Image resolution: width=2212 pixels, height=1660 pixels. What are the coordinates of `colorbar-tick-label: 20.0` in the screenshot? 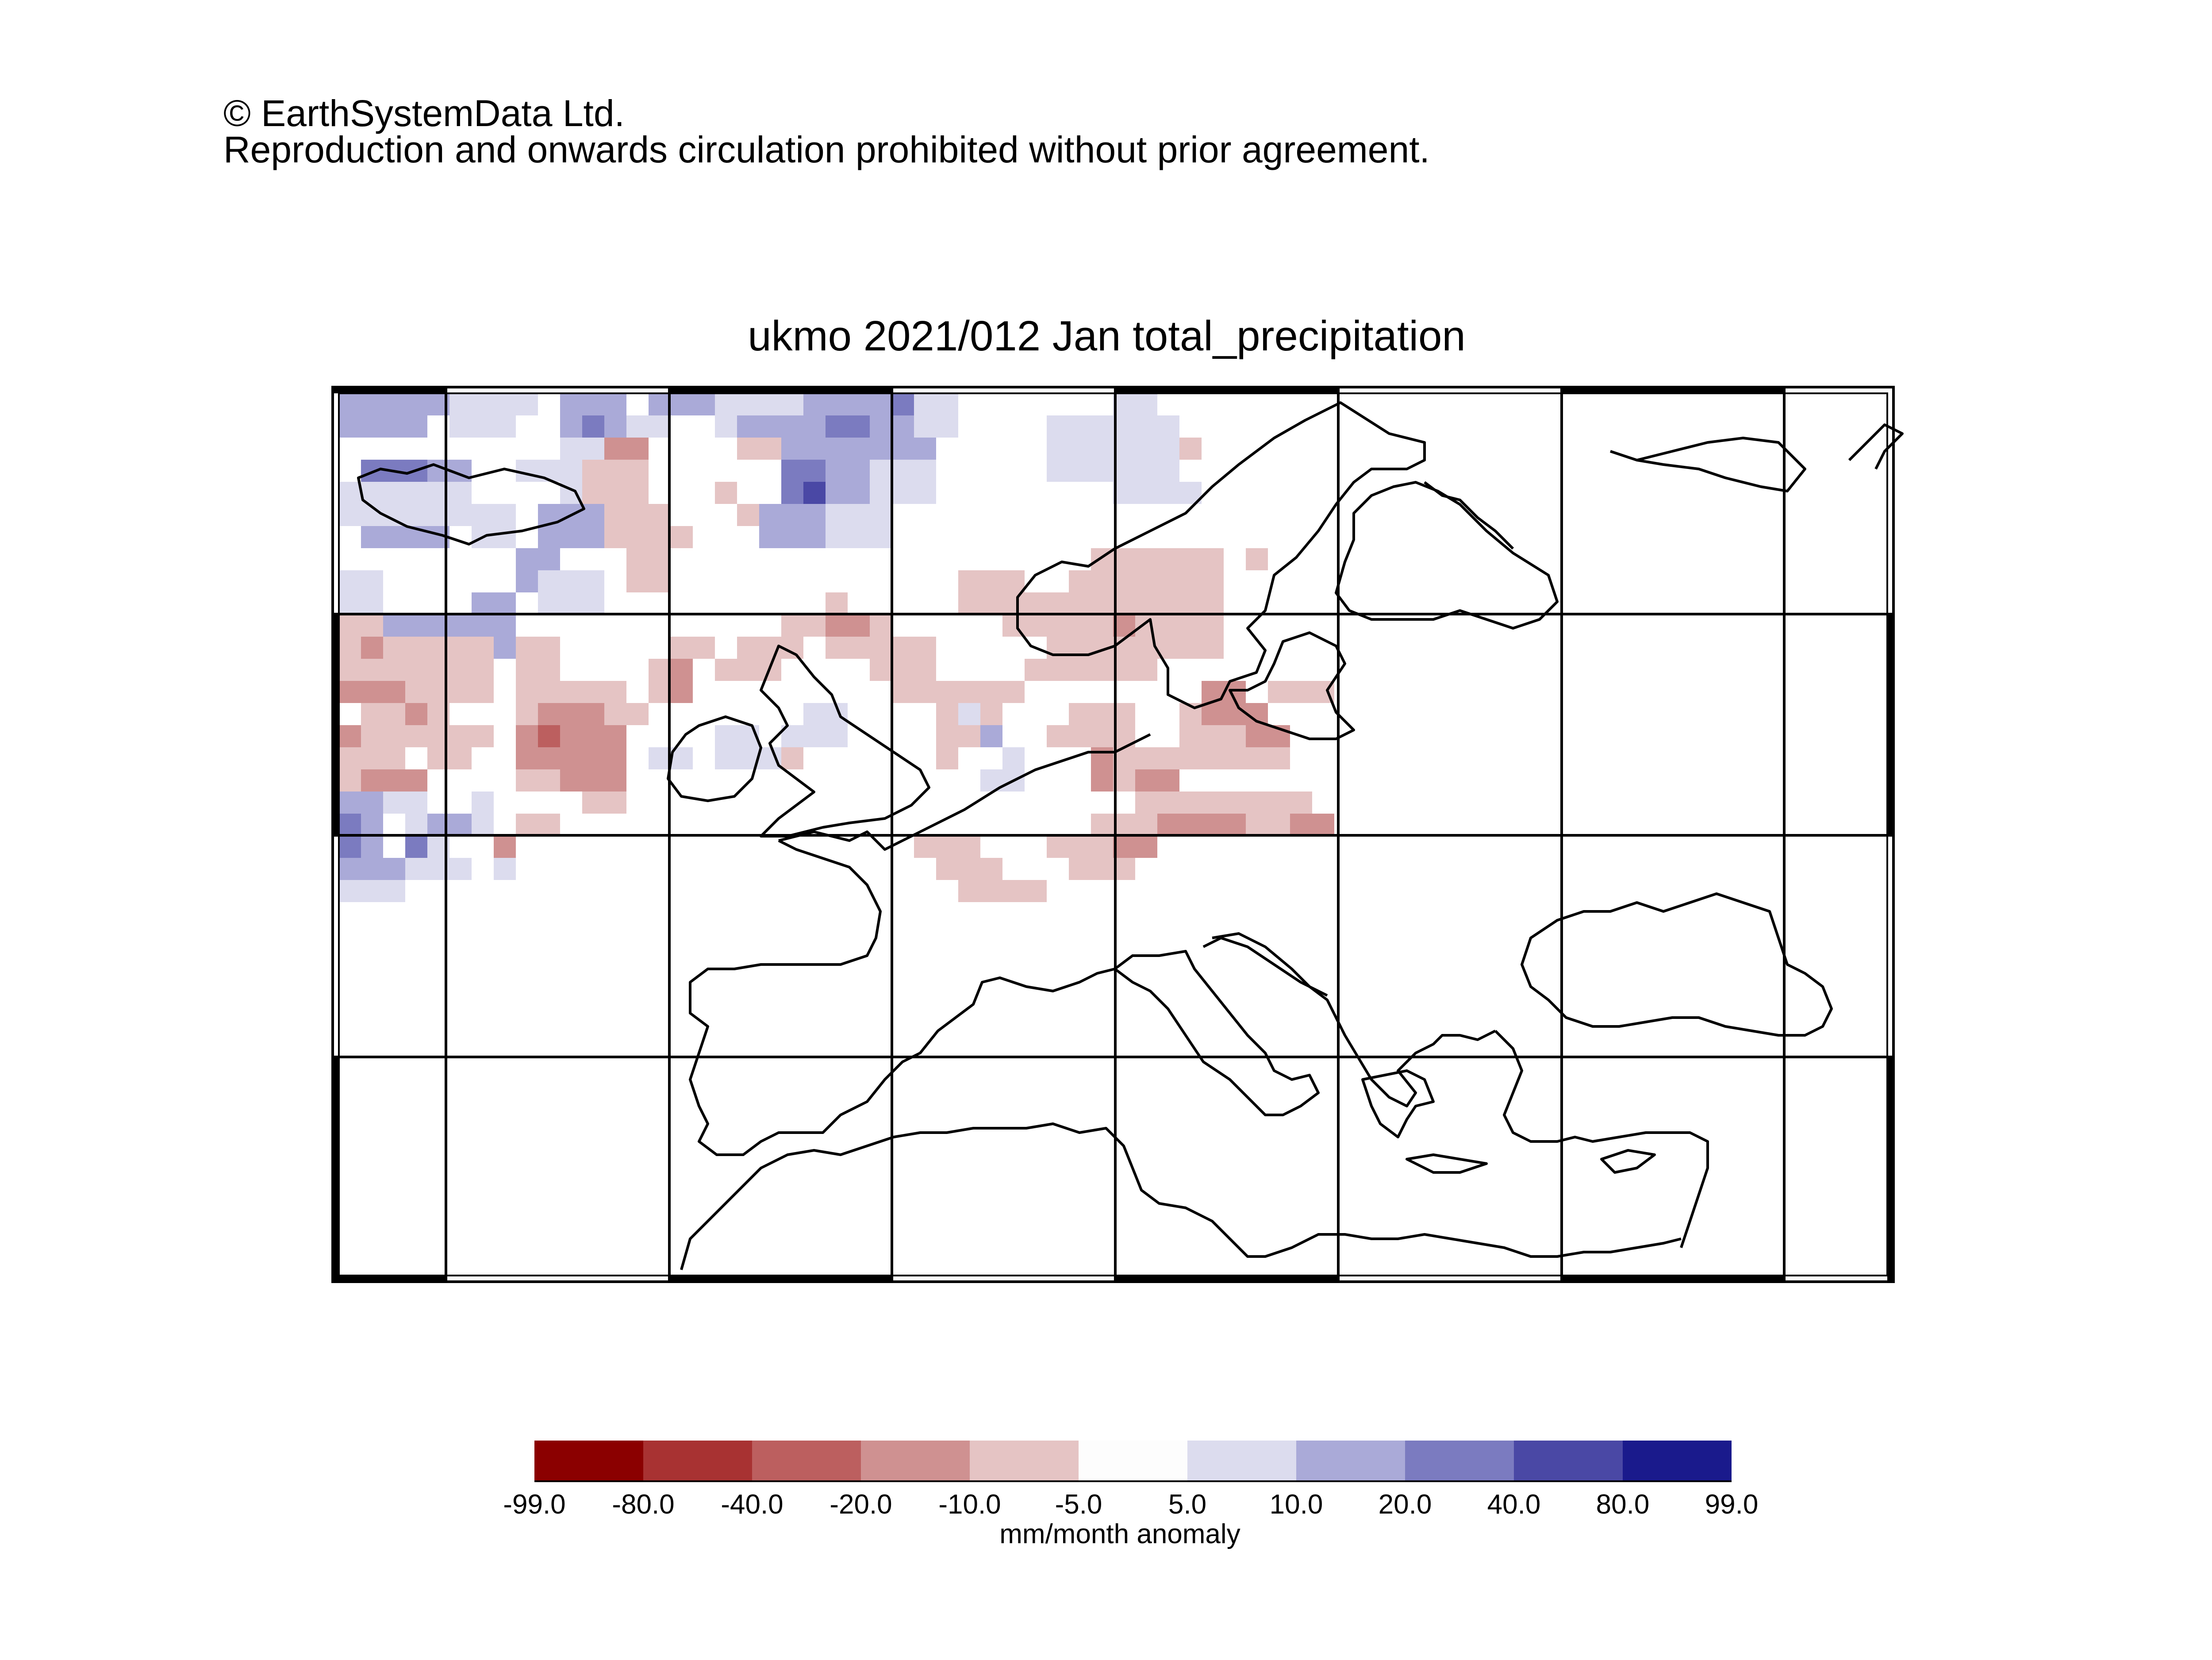 It's located at (1405, 1504).